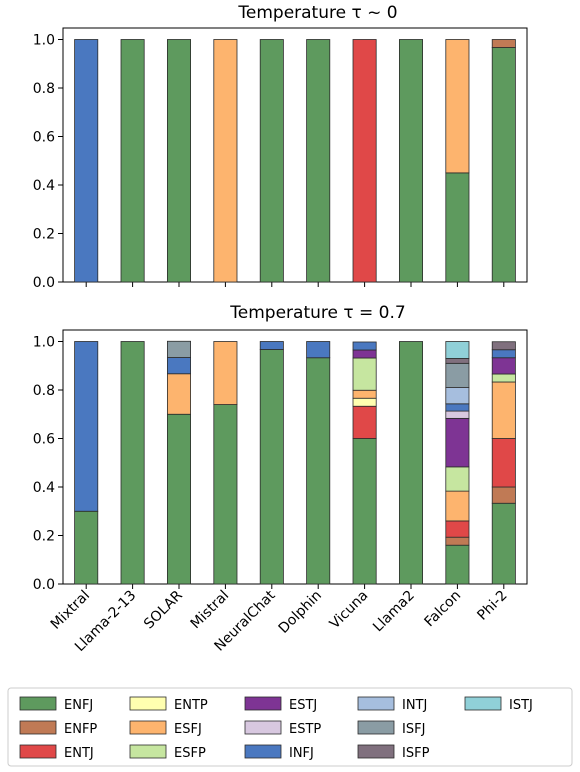 The width and height of the screenshot is (580, 772). I want to click on legend-swatch-isfp, so click(376, 751).